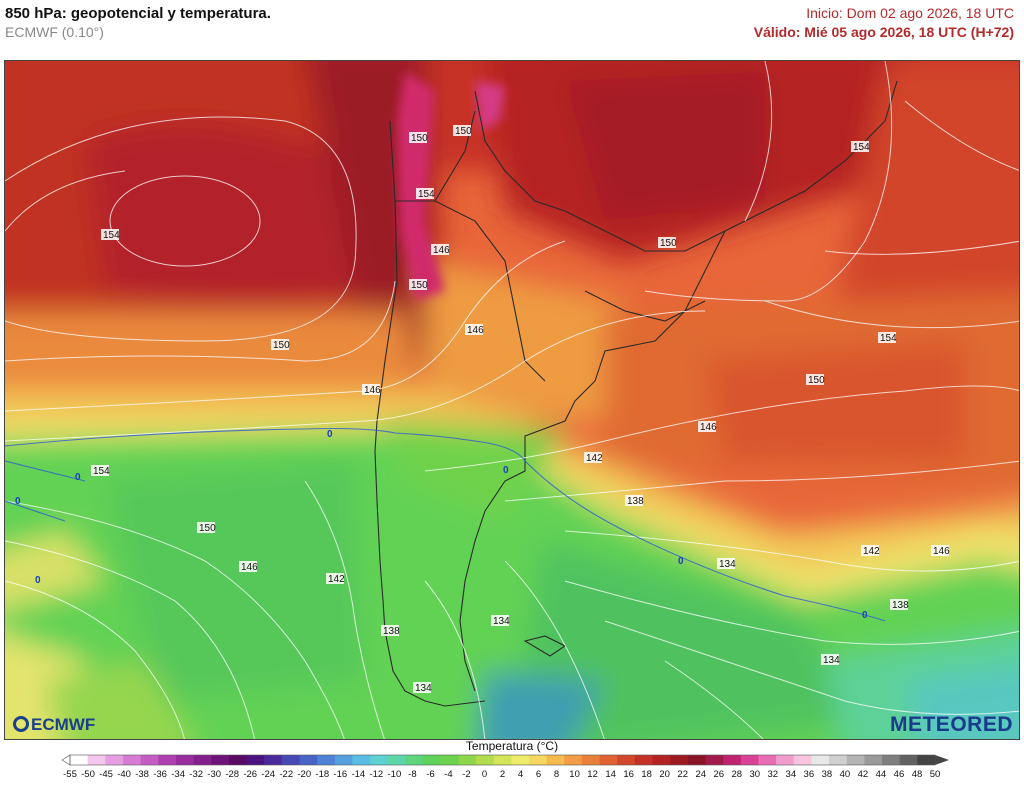  What do you see at coordinates (160, 774) in the screenshot?
I see `legend-tick-label: -36` at bounding box center [160, 774].